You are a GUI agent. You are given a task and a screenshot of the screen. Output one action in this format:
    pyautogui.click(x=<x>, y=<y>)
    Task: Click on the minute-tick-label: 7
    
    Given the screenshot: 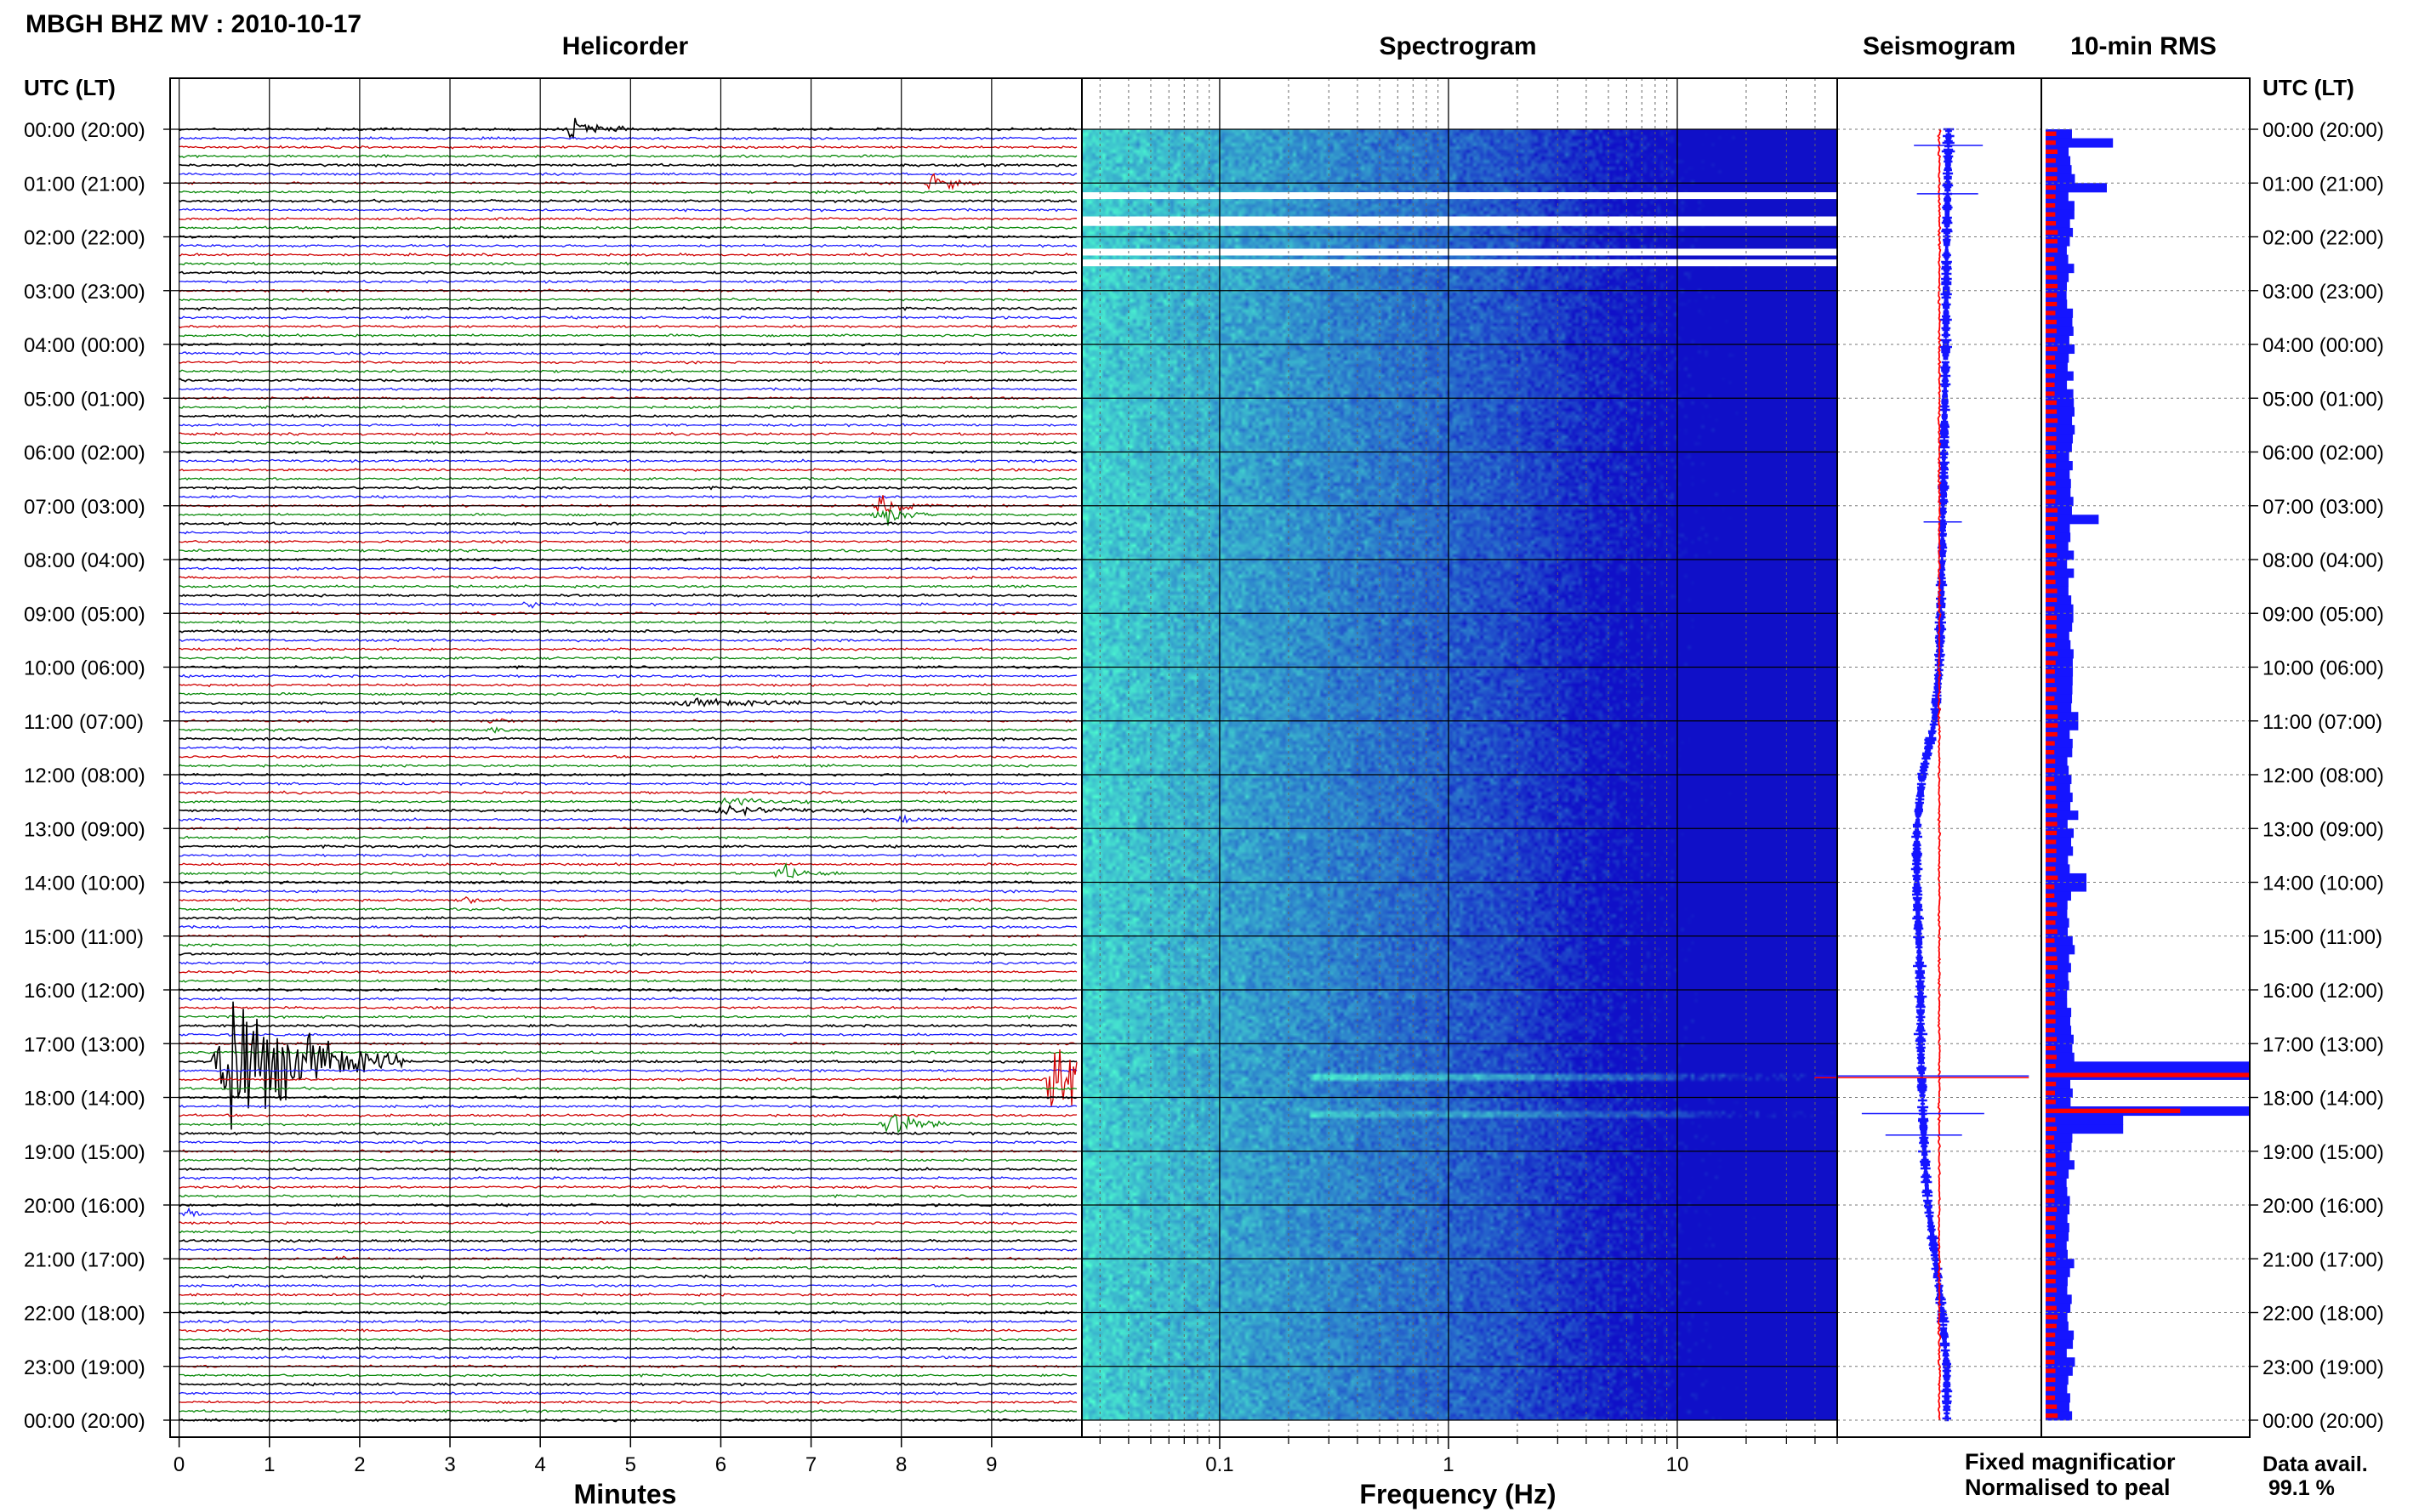 What is the action you would take?
    pyautogui.click(x=811, y=1464)
    